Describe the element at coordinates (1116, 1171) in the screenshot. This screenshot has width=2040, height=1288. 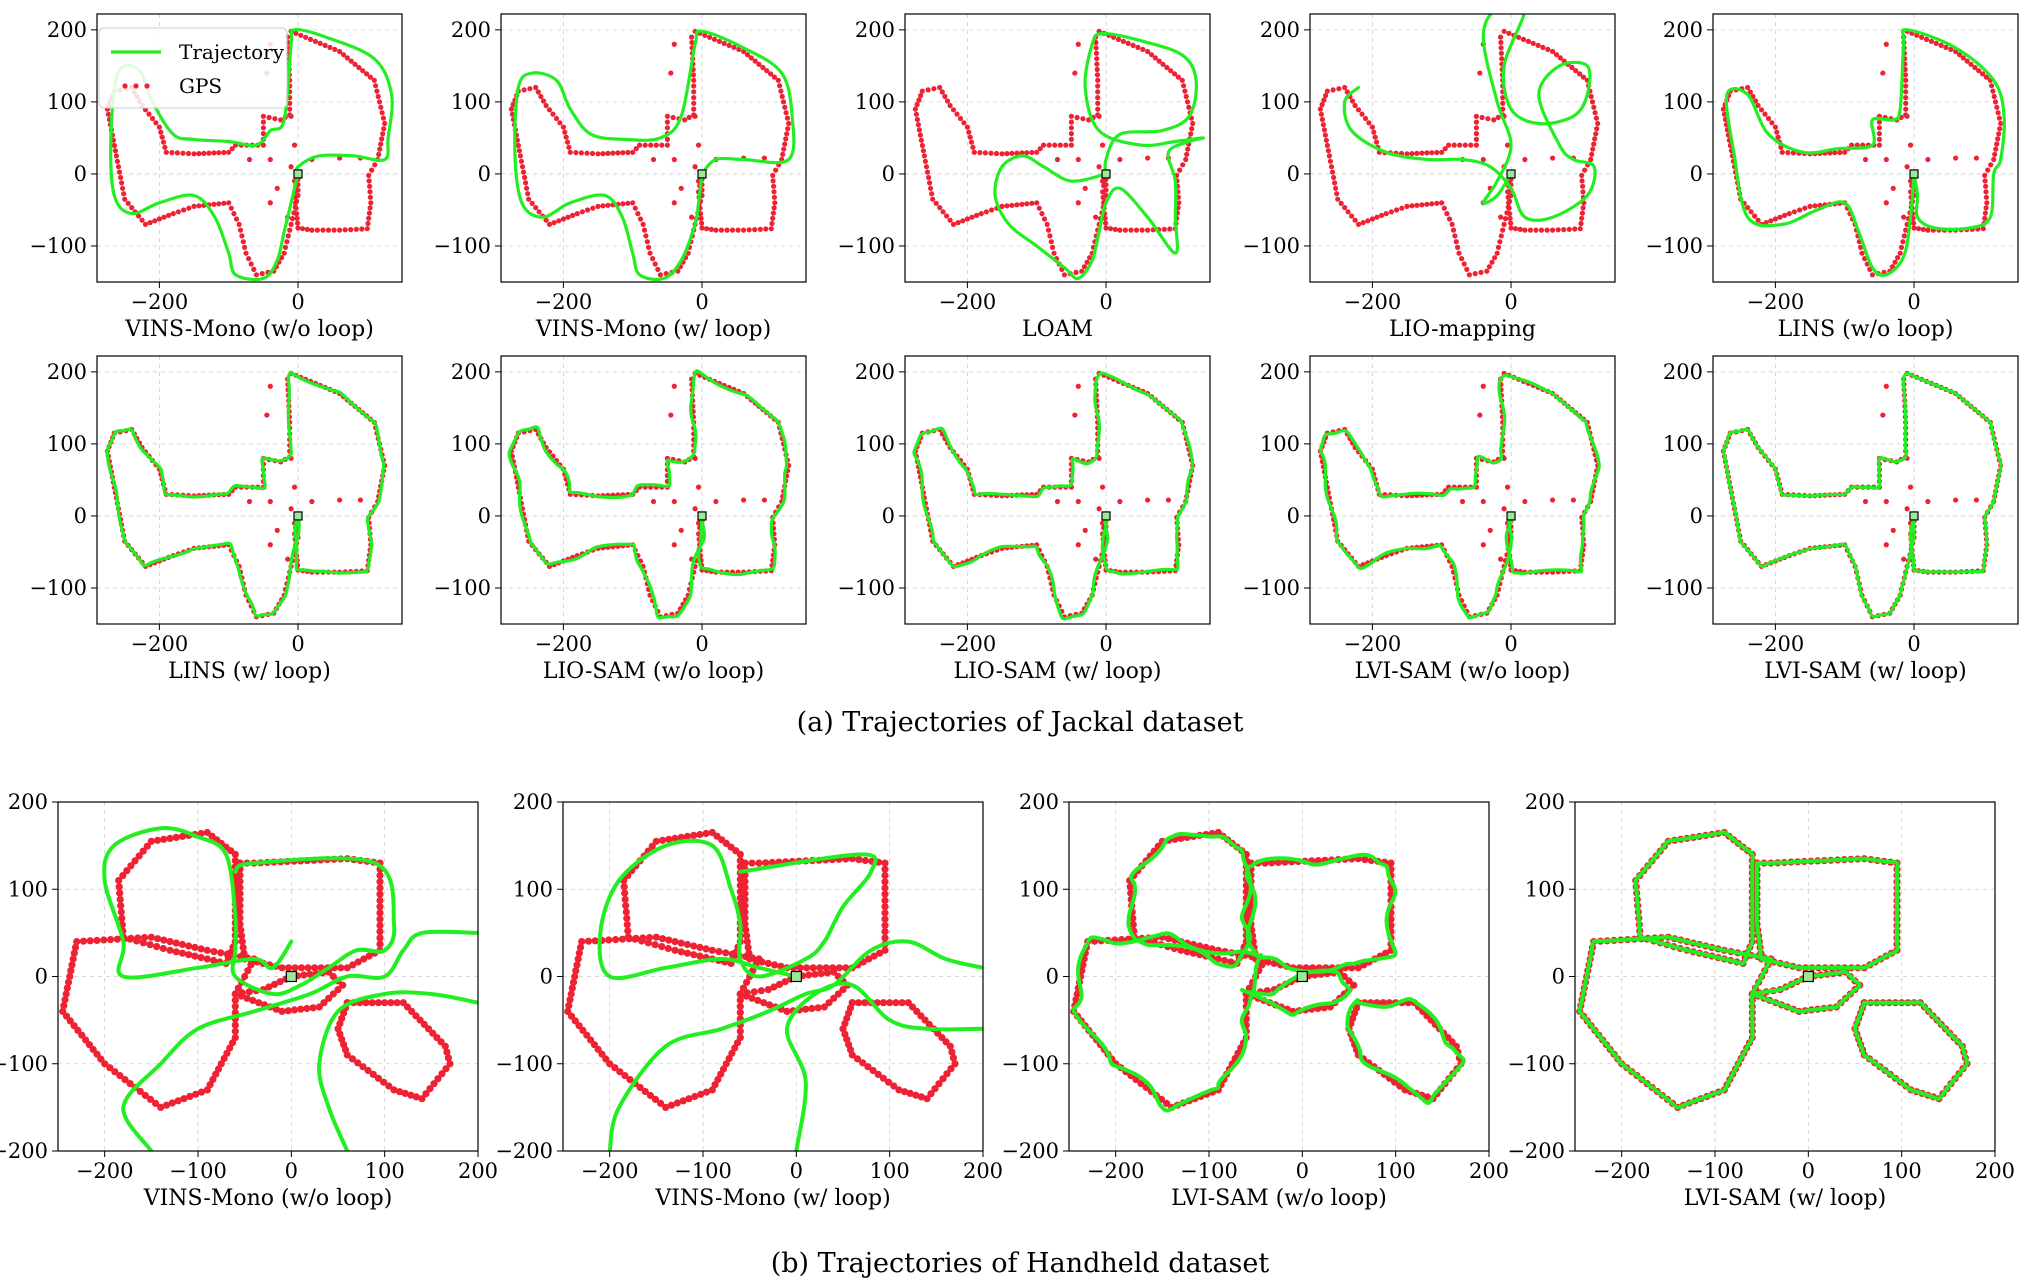
I see `x-tick-label: −200` at that location.